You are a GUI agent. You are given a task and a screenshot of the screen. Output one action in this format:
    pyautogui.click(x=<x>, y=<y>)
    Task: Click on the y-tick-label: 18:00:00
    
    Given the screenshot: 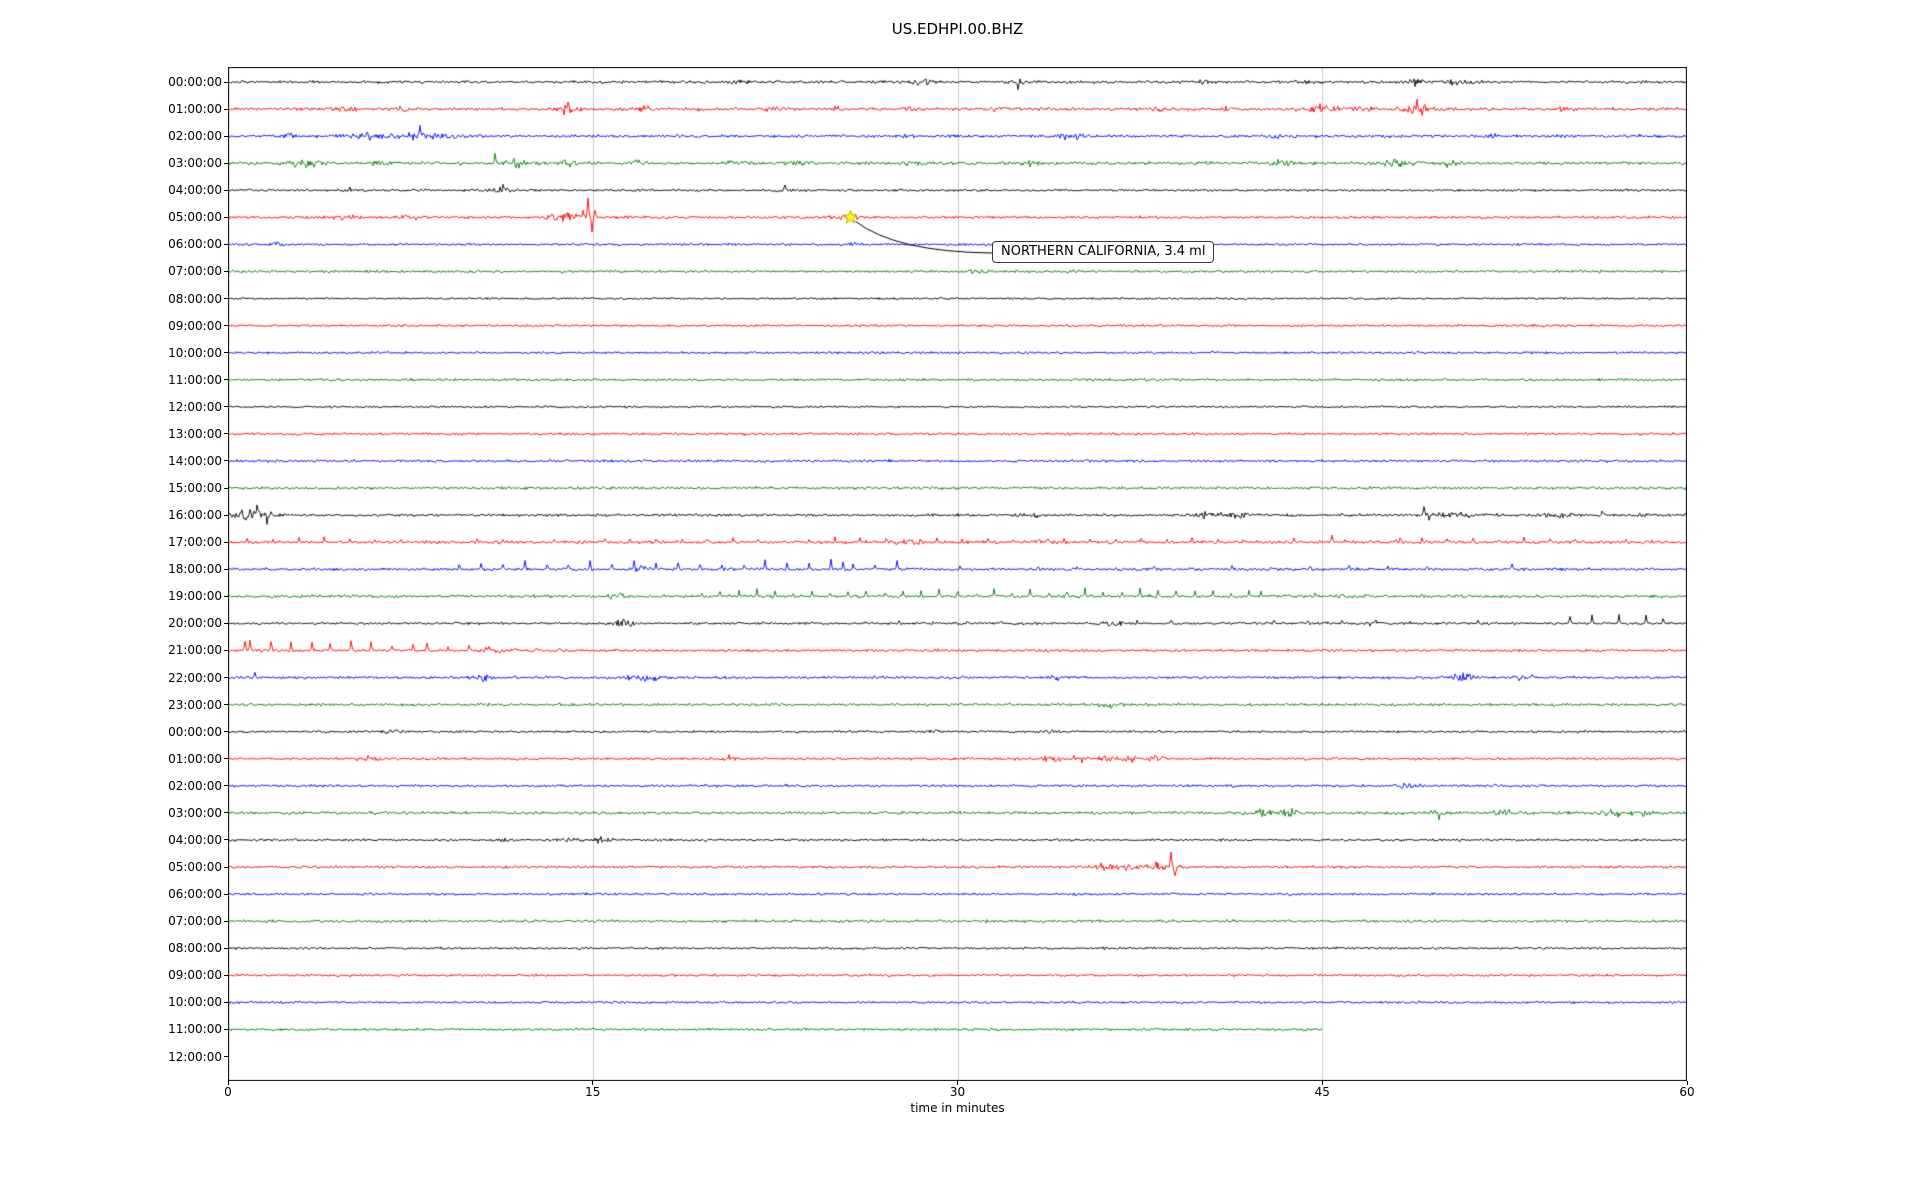 What is the action you would take?
    pyautogui.click(x=195, y=569)
    